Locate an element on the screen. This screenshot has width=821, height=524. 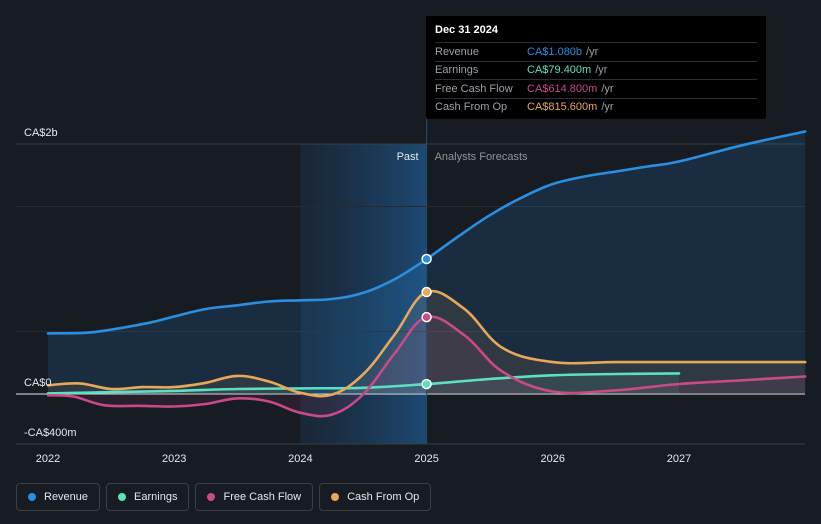
tooltip-row-cash-from-op: Cash From Op CA$815.600m /yr is located at coordinates (596, 107).